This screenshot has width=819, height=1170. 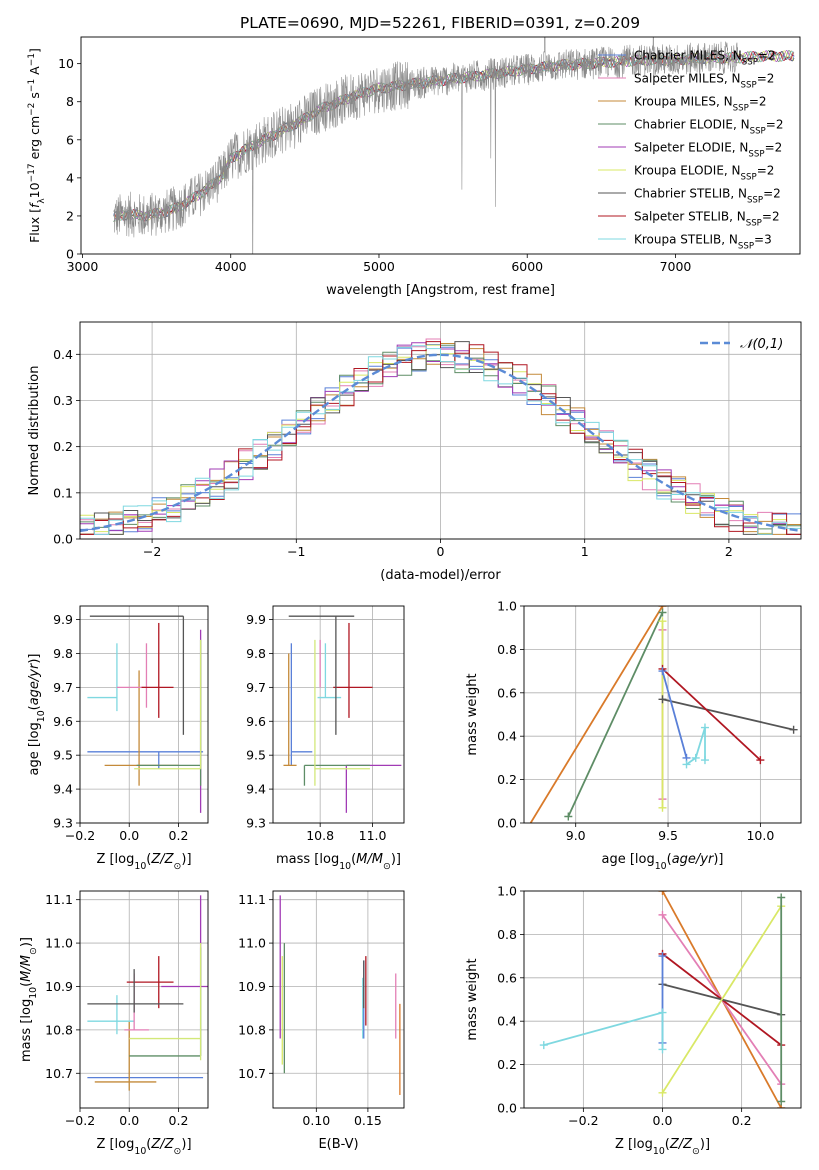 I want to click on y-tick-label: 9.3, so click(x=256, y=823).